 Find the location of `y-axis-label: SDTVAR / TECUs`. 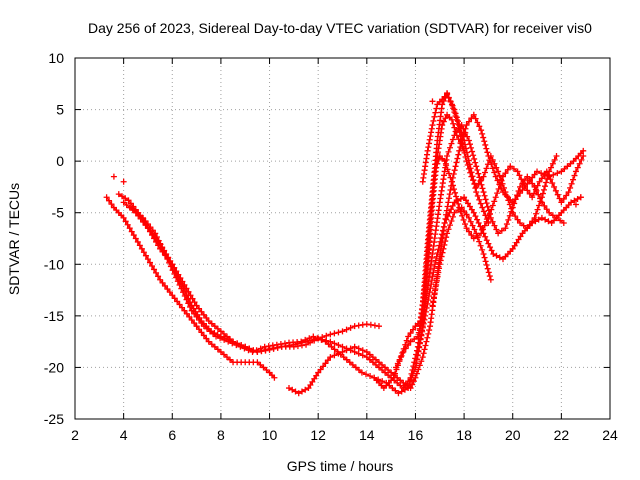

y-axis-label: SDTVAR / TECUs is located at coordinates (14, 239).